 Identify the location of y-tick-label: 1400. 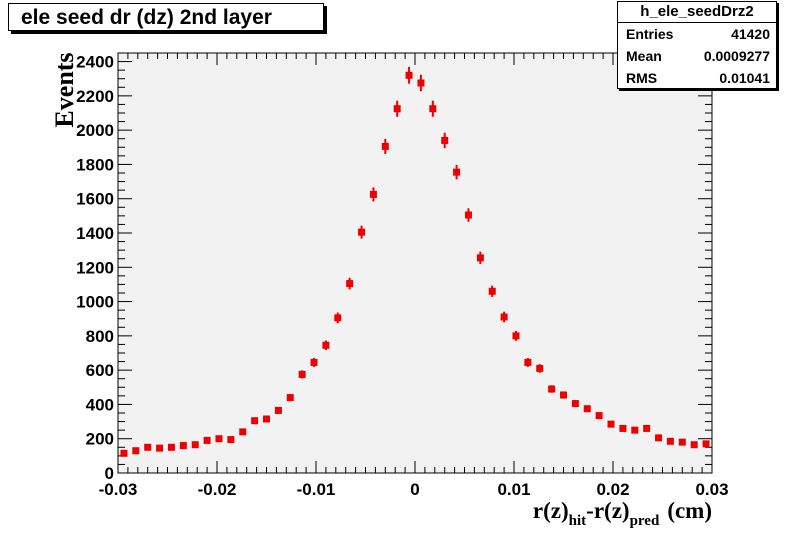
(95, 233).